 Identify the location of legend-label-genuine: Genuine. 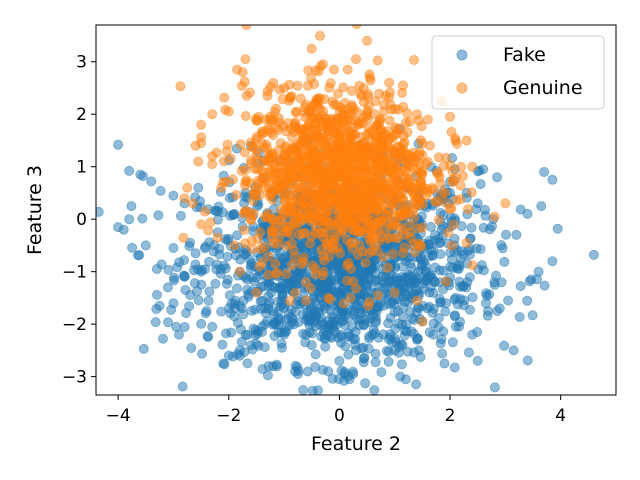
(543, 88).